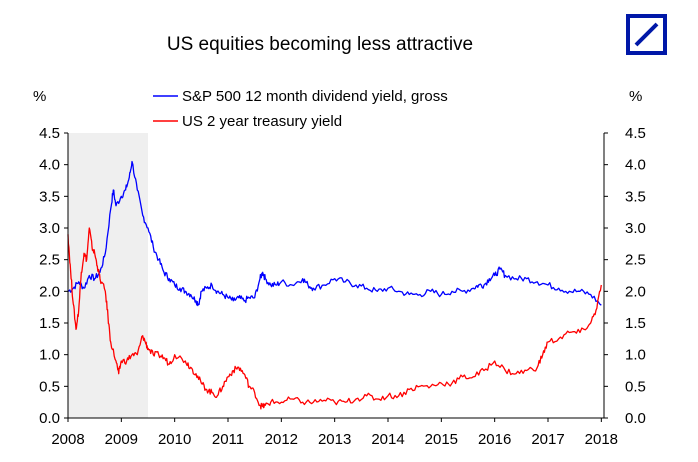 Image resolution: width=698 pixels, height=462 pixels. I want to click on x-tick-label: 2015, so click(441, 439).